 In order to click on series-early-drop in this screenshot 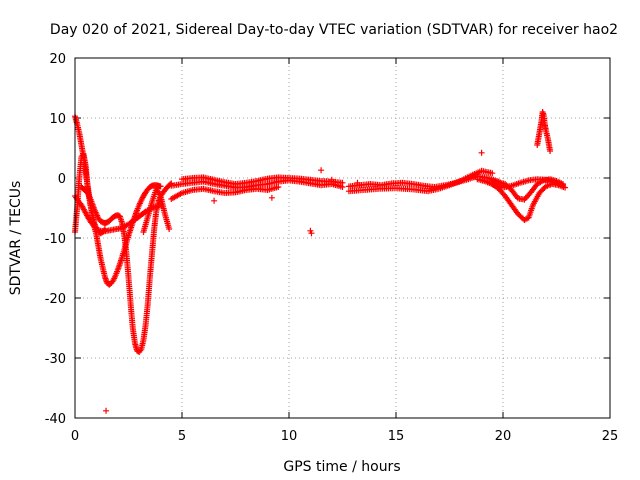, I will do `click(90, 194)`.